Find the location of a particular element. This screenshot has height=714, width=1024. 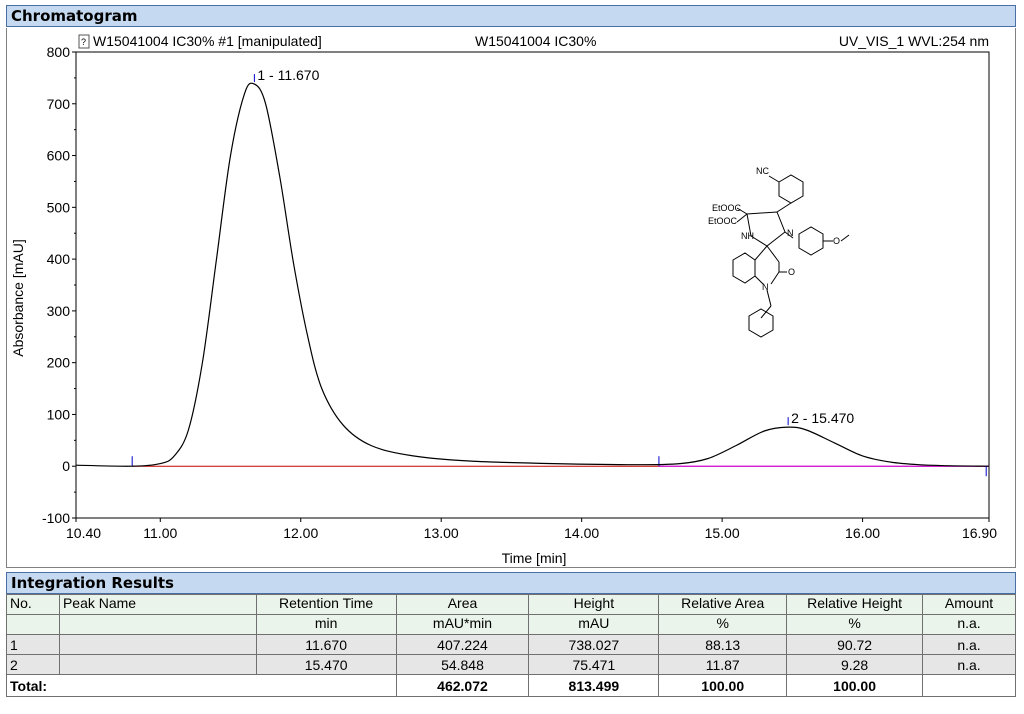

x-tick-label: 15.00 is located at coordinates (722, 533).